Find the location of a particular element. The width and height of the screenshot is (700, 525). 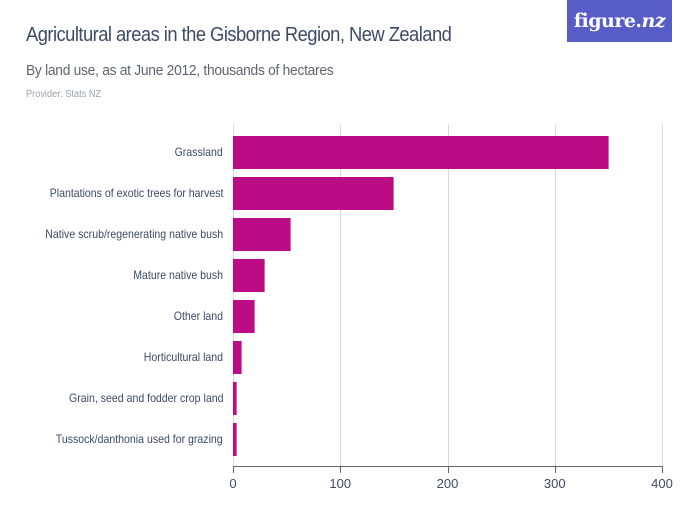

x-tick-label: 0 is located at coordinates (233, 483).